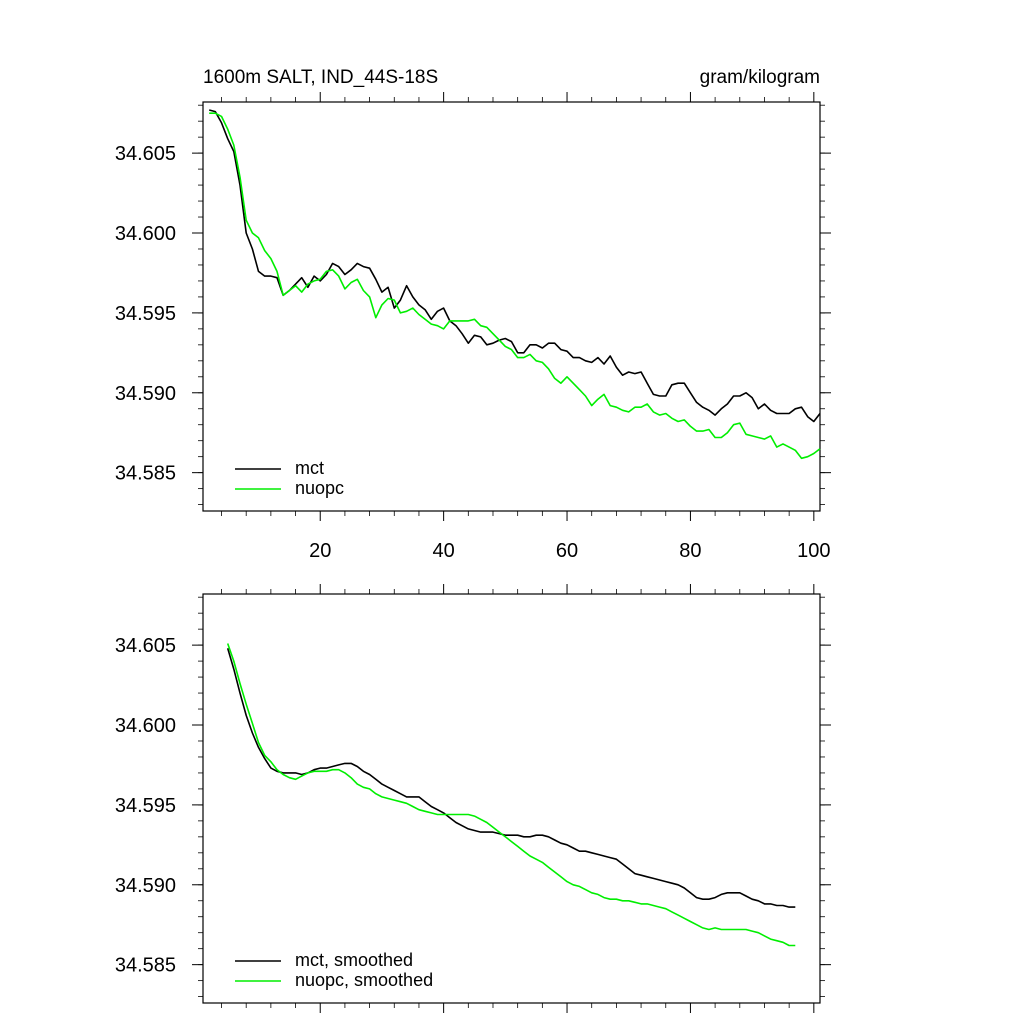 This screenshot has width=1024, height=1024. Describe the element at coordinates (690, 551) in the screenshot. I see `x-tick-label: 80` at that location.